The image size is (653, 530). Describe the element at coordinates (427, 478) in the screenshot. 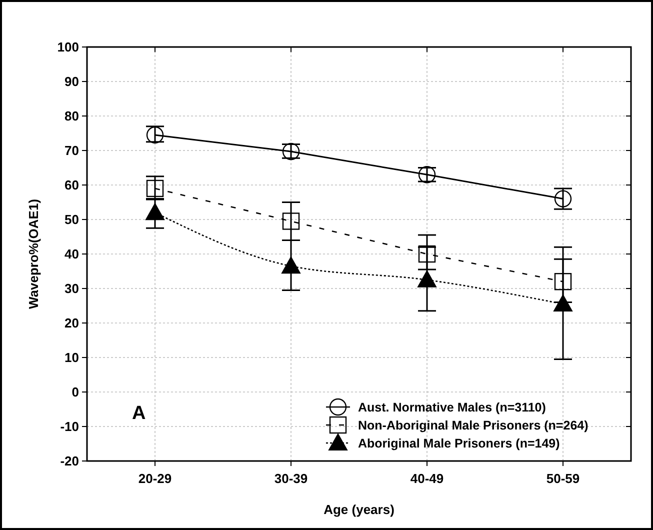

I see `x-tick-label: 40-49` at that location.